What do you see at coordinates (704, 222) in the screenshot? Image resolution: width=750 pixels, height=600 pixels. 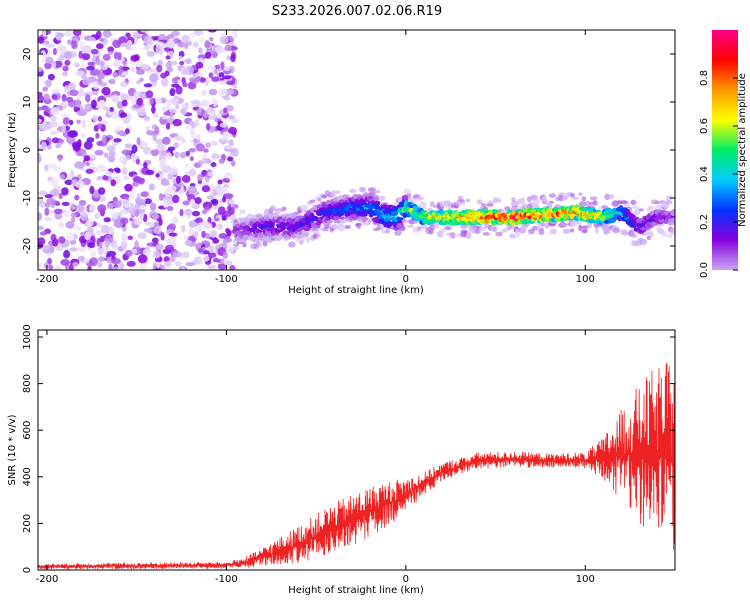 I see `colorbar-tick-label: 0.2` at bounding box center [704, 222].